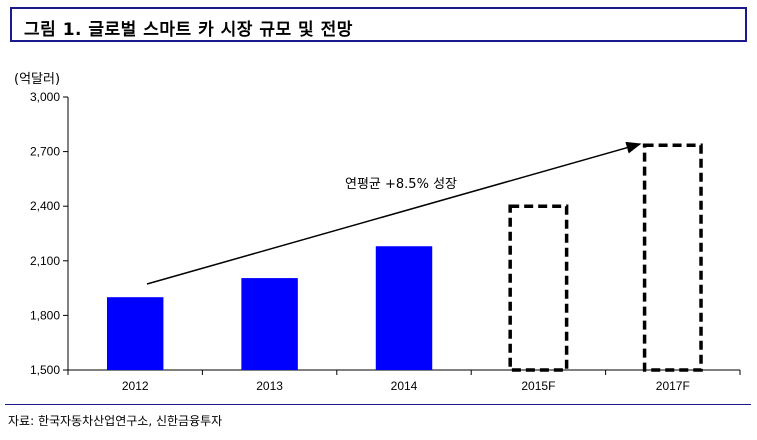  I want to click on x-tick-label: 2012, so click(135, 386).